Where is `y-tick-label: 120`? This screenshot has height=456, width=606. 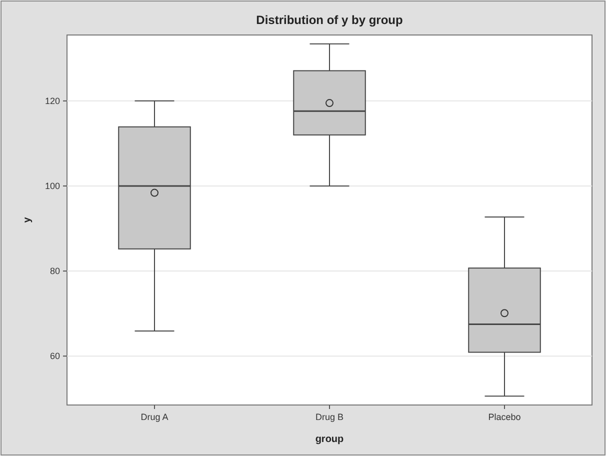 y-tick-label: 120 is located at coordinates (52, 101).